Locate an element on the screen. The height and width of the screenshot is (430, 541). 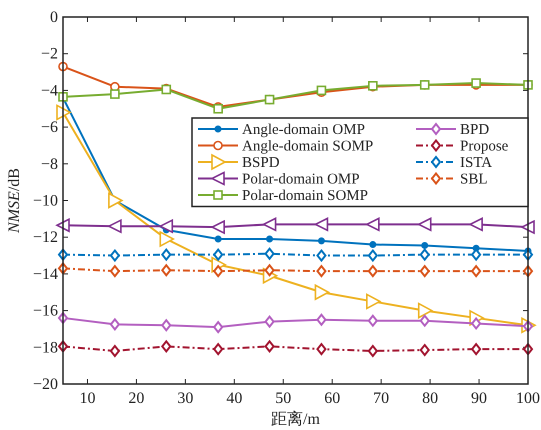
legend-label: Angle-domain SOMP is located at coordinates (308, 146).